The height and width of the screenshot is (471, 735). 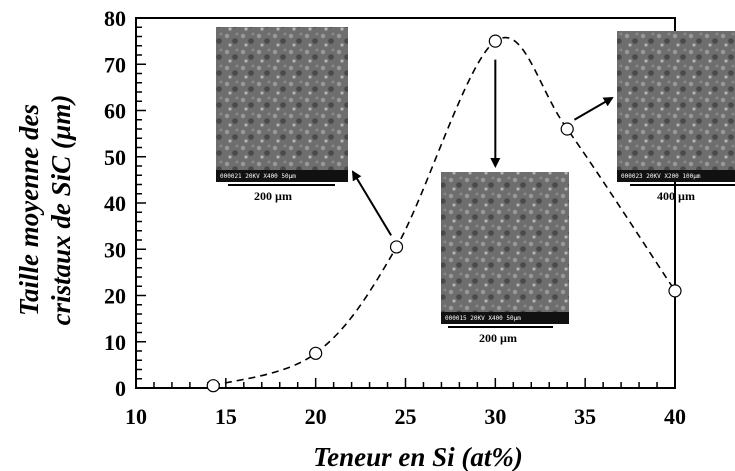 What do you see at coordinates (115, 342) in the screenshot?
I see `y-tick-label: 10` at bounding box center [115, 342].